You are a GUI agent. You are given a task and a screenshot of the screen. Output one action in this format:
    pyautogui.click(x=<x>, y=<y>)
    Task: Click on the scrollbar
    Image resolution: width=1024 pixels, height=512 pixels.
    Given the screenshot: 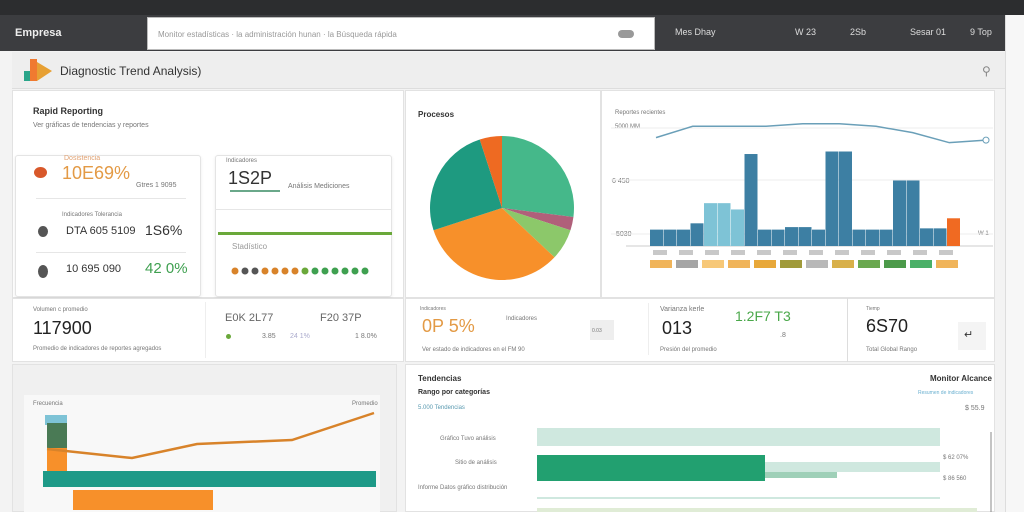 What is the action you would take?
    pyautogui.click(x=1014, y=263)
    